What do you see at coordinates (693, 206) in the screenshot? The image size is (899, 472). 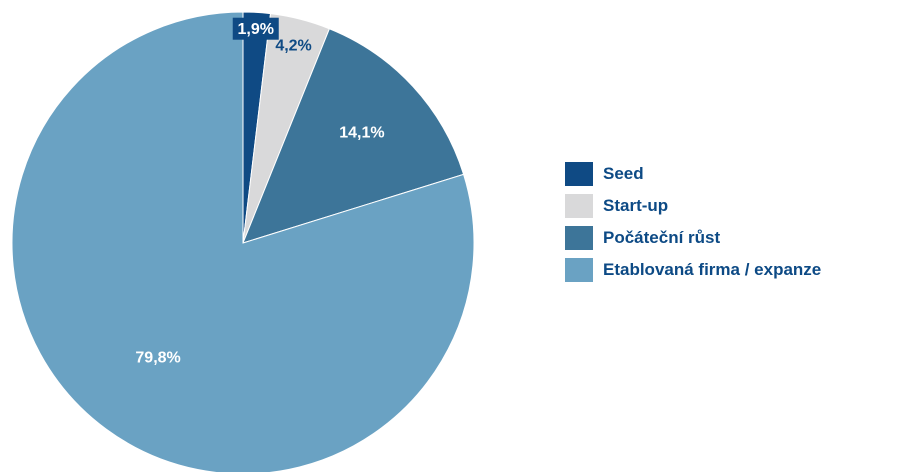 I see `legend-item-start-up: Start-up` at bounding box center [693, 206].